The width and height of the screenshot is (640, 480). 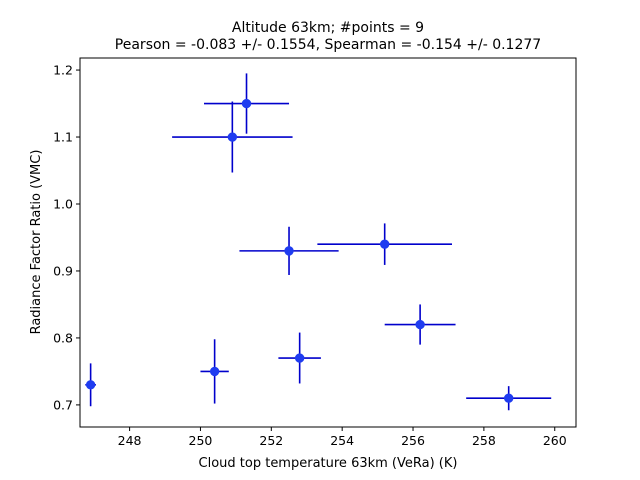 I want to click on x-tick-label: 254, so click(x=342, y=440).